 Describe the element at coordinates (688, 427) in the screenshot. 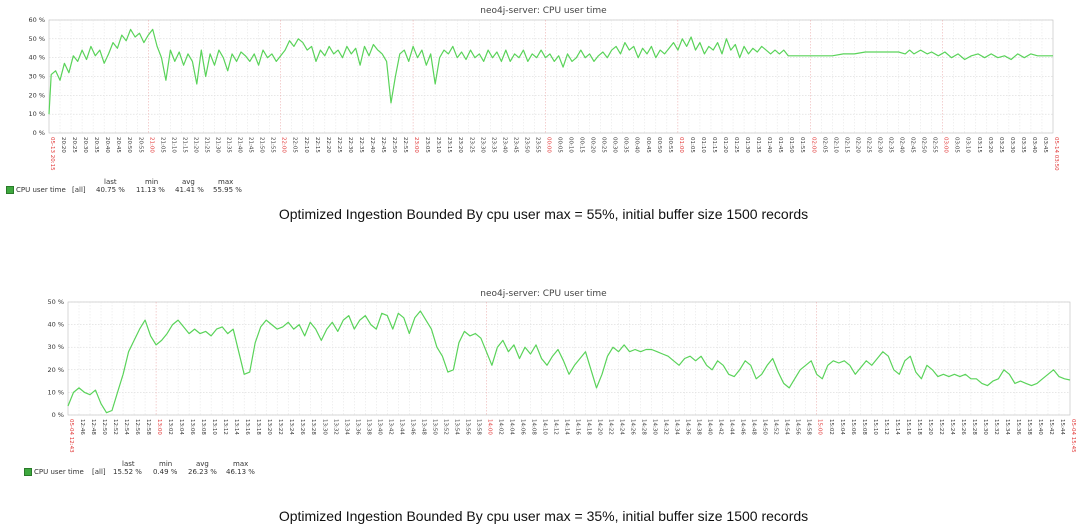

I see `x-tick-label: 14:36` at that location.